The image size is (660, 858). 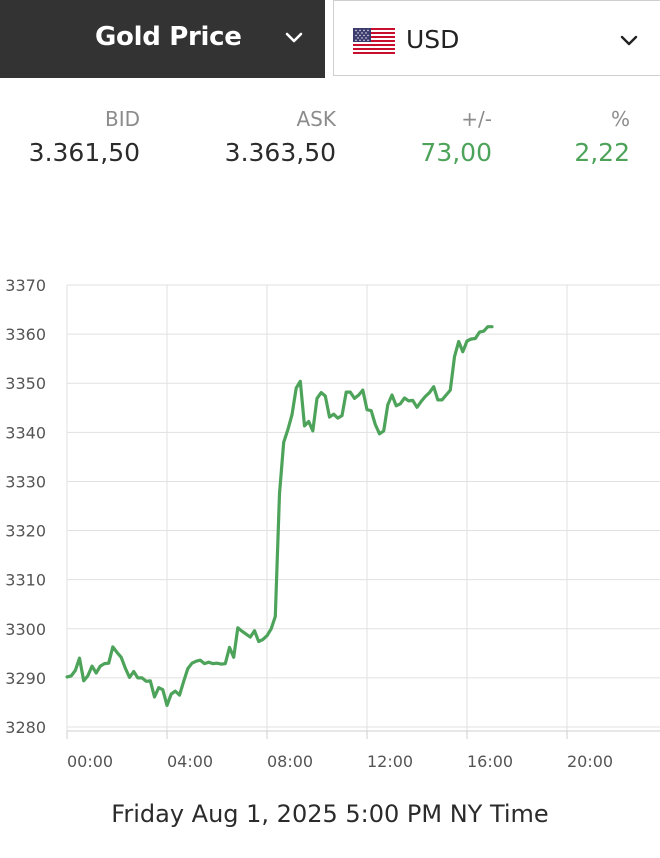 What do you see at coordinates (496, 38) in the screenshot?
I see `currency-select: USD` at bounding box center [496, 38].